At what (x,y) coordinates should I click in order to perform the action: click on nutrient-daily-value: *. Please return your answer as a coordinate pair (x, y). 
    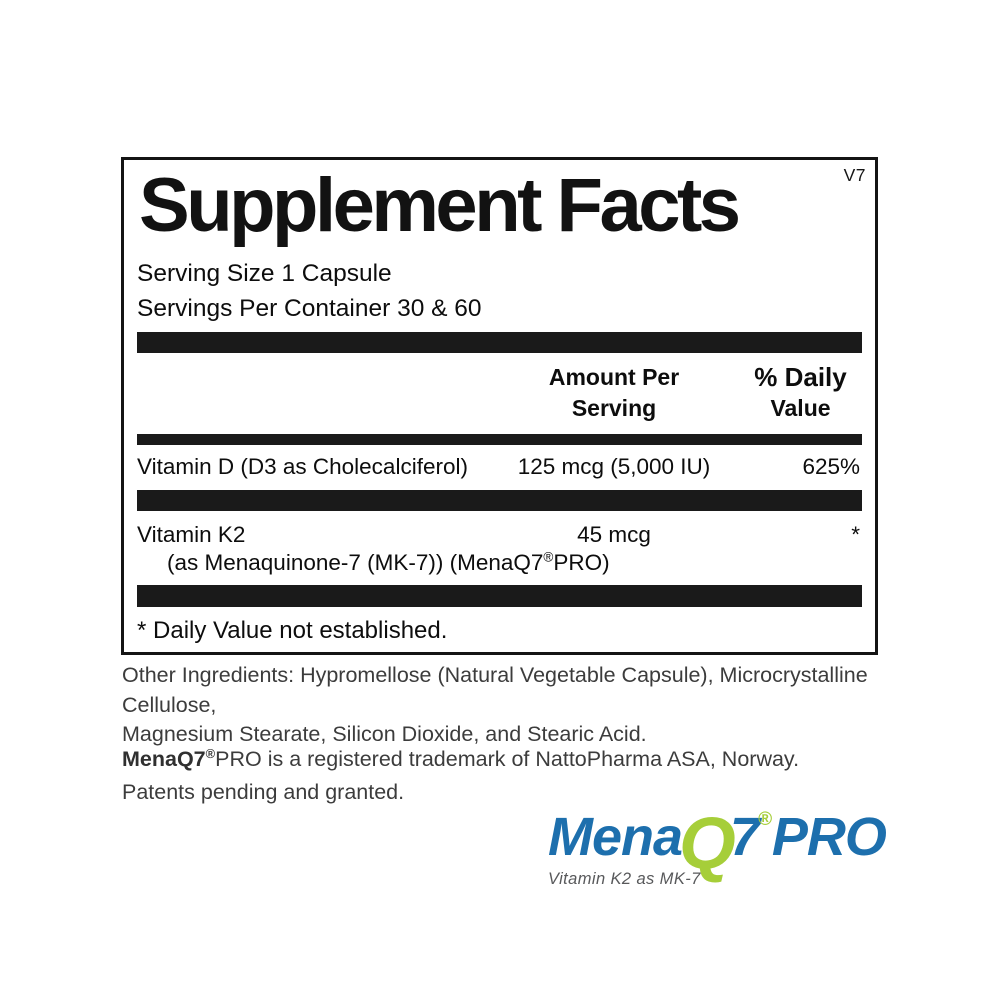
    Looking at the image, I should click on (855, 534).